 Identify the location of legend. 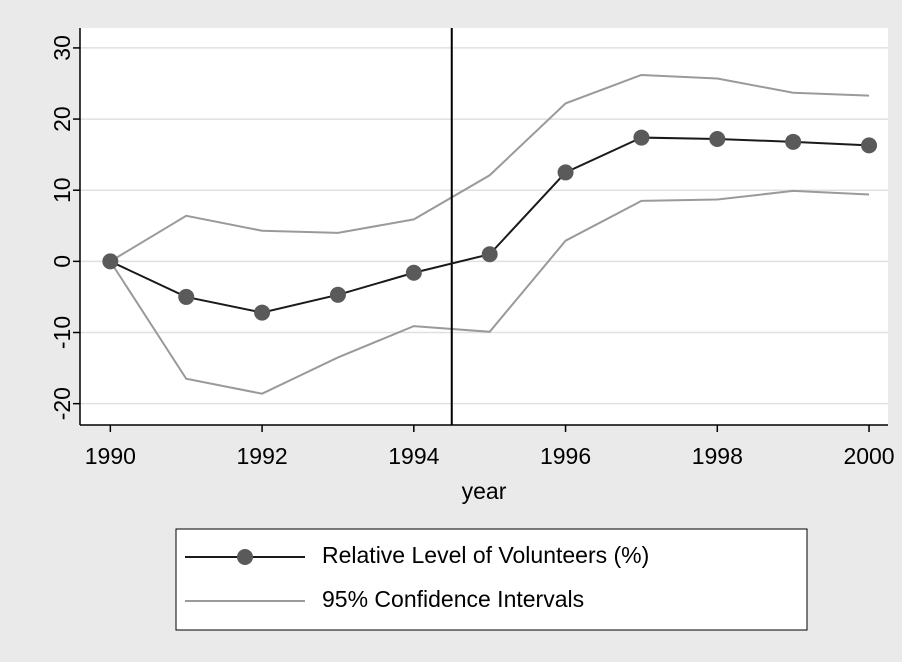
(491, 579).